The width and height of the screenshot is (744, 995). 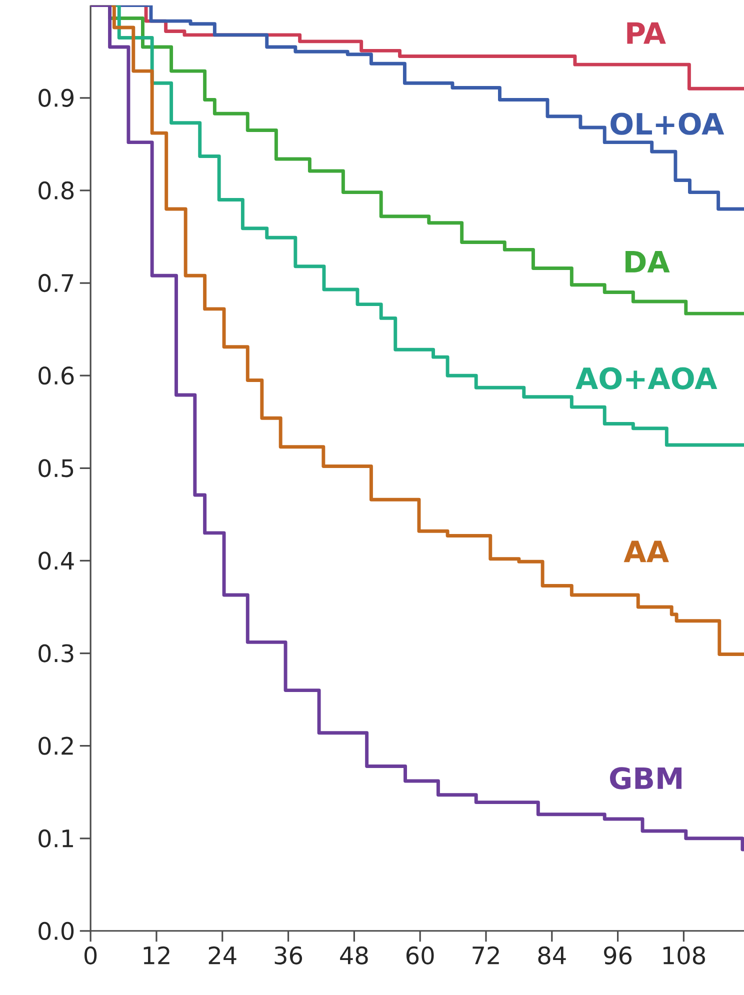 I want to click on y-tick-label: 0.9, so click(x=56, y=97).